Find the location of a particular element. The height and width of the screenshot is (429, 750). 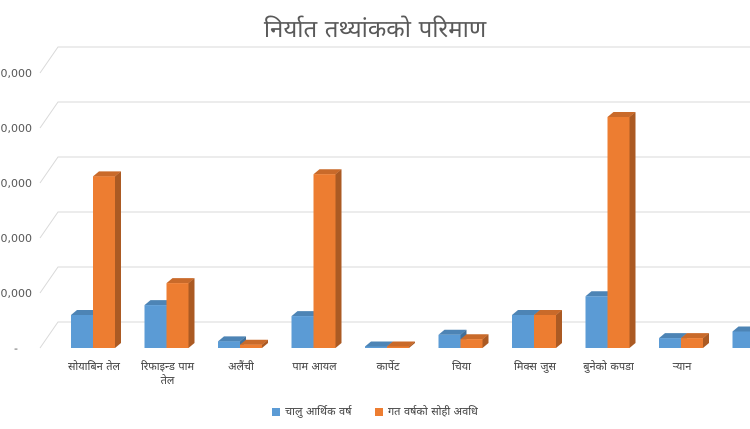

legend: चालु आर्थिक वर्ष गत वर्षको सोही अवधि is located at coordinates (375, 411).